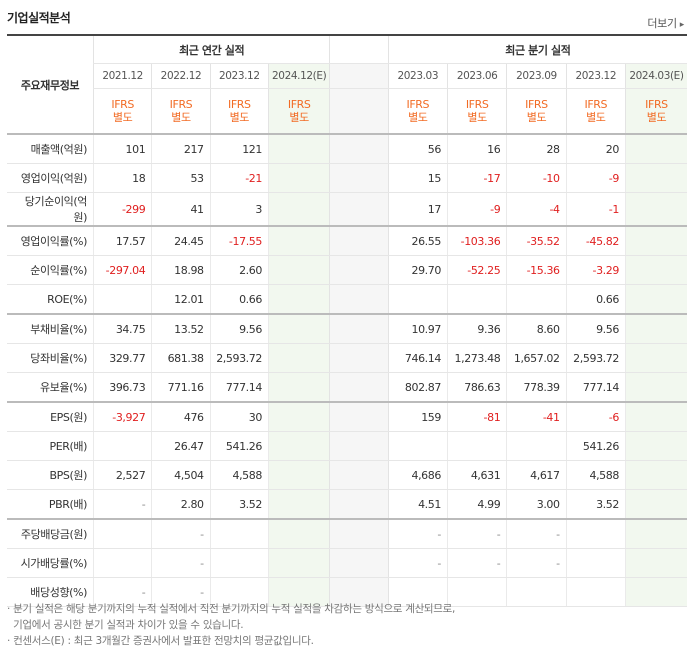  Describe the element at coordinates (181, 387) in the screenshot. I see `annual-value-cell: 771.16` at that location.